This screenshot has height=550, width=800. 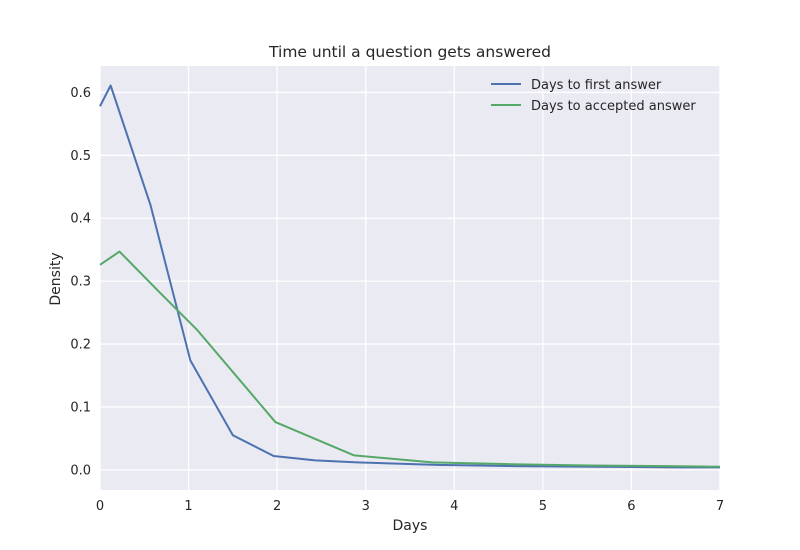 I want to click on x-axis-label: Days, so click(x=410, y=526).